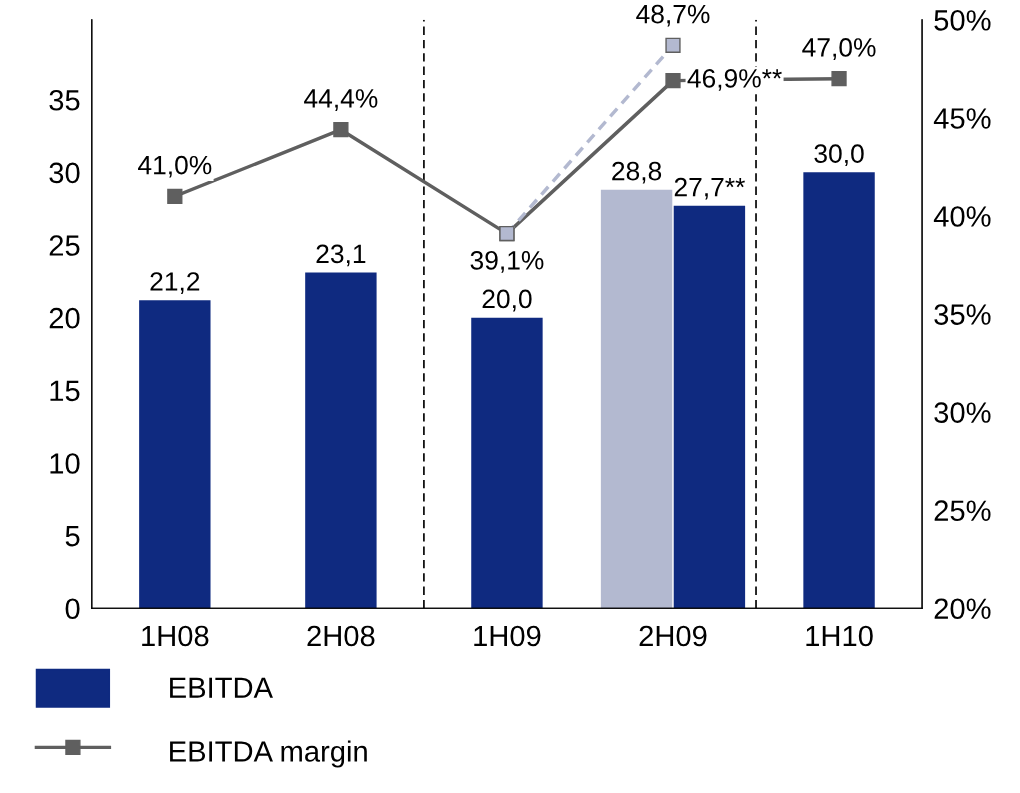 This screenshot has width=1020, height=793. I want to click on y2-tick-label: 45%, so click(962, 118).